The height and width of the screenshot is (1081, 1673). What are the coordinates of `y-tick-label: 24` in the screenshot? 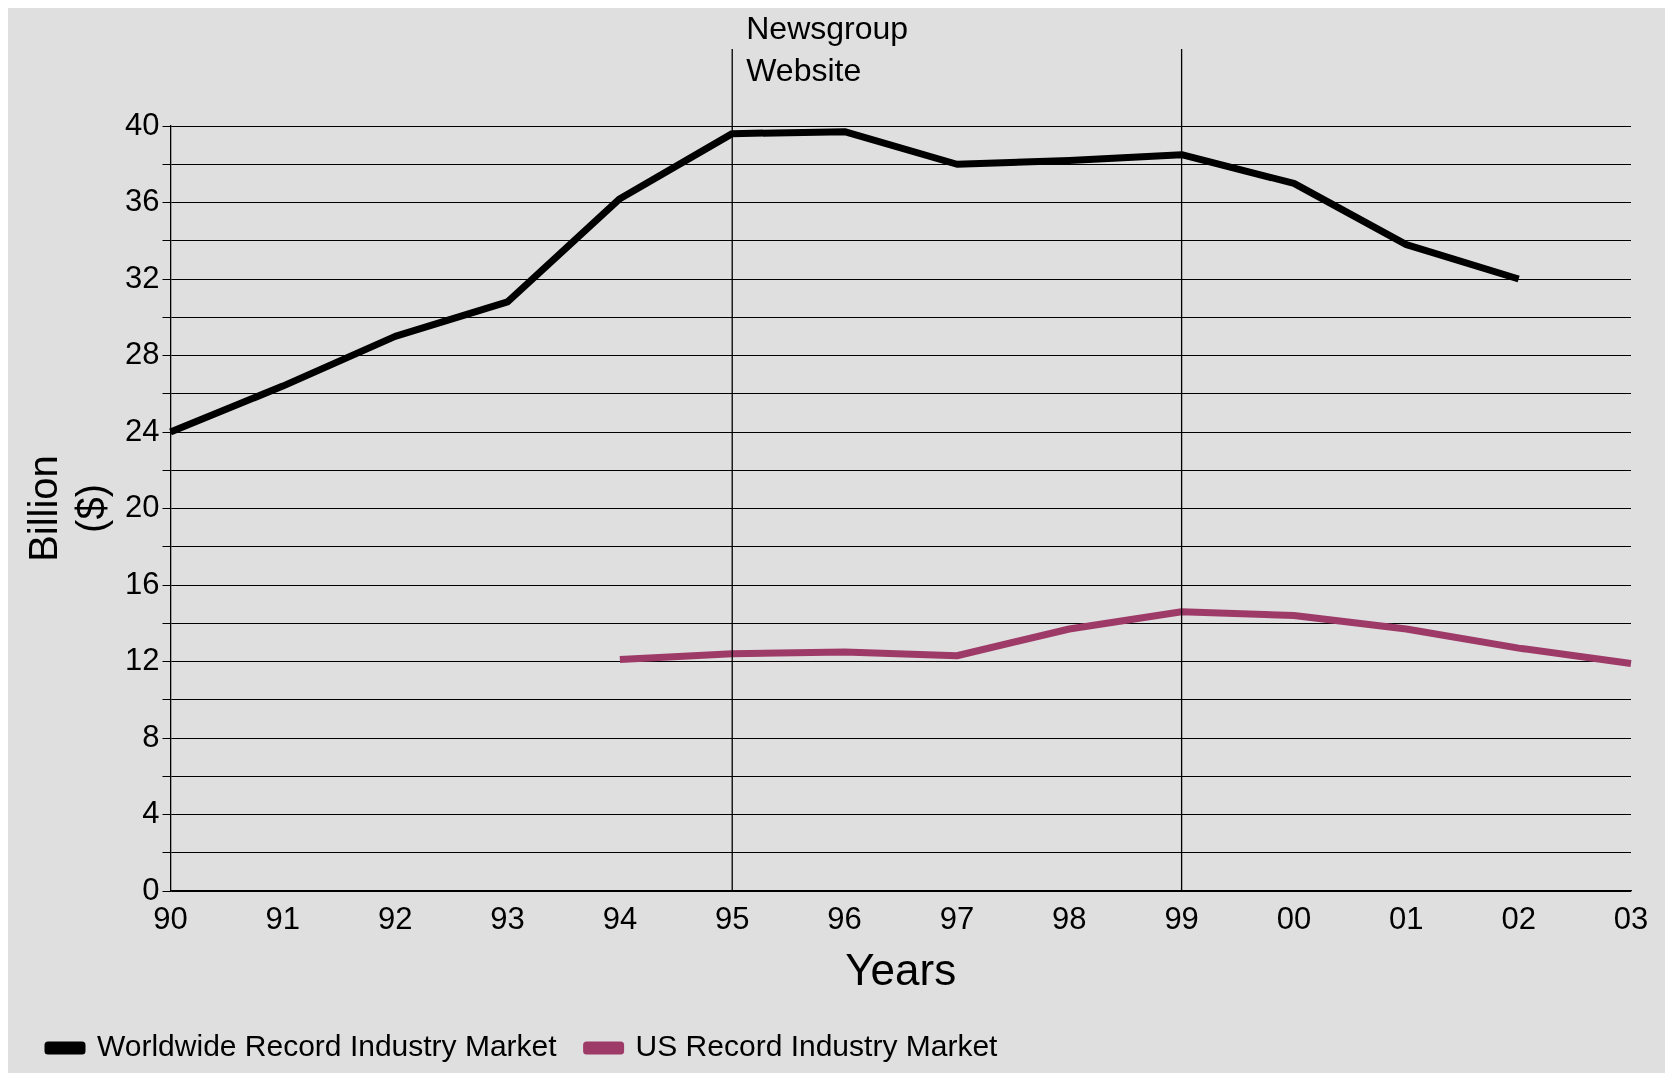 It's located at (142, 430).